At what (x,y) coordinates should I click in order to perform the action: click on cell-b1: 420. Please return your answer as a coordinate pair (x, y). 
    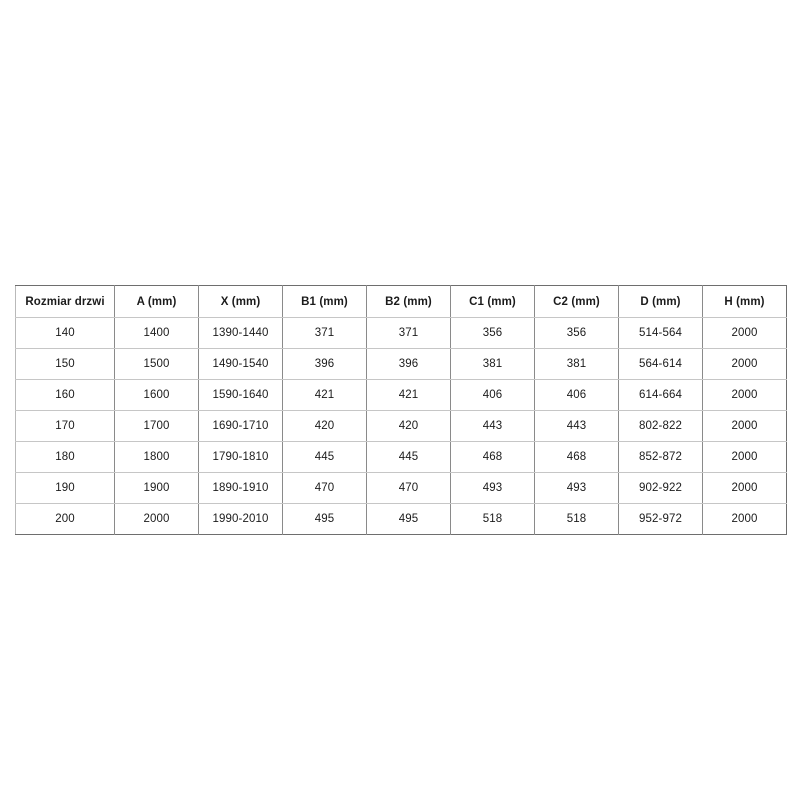
    Looking at the image, I should click on (324, 426).